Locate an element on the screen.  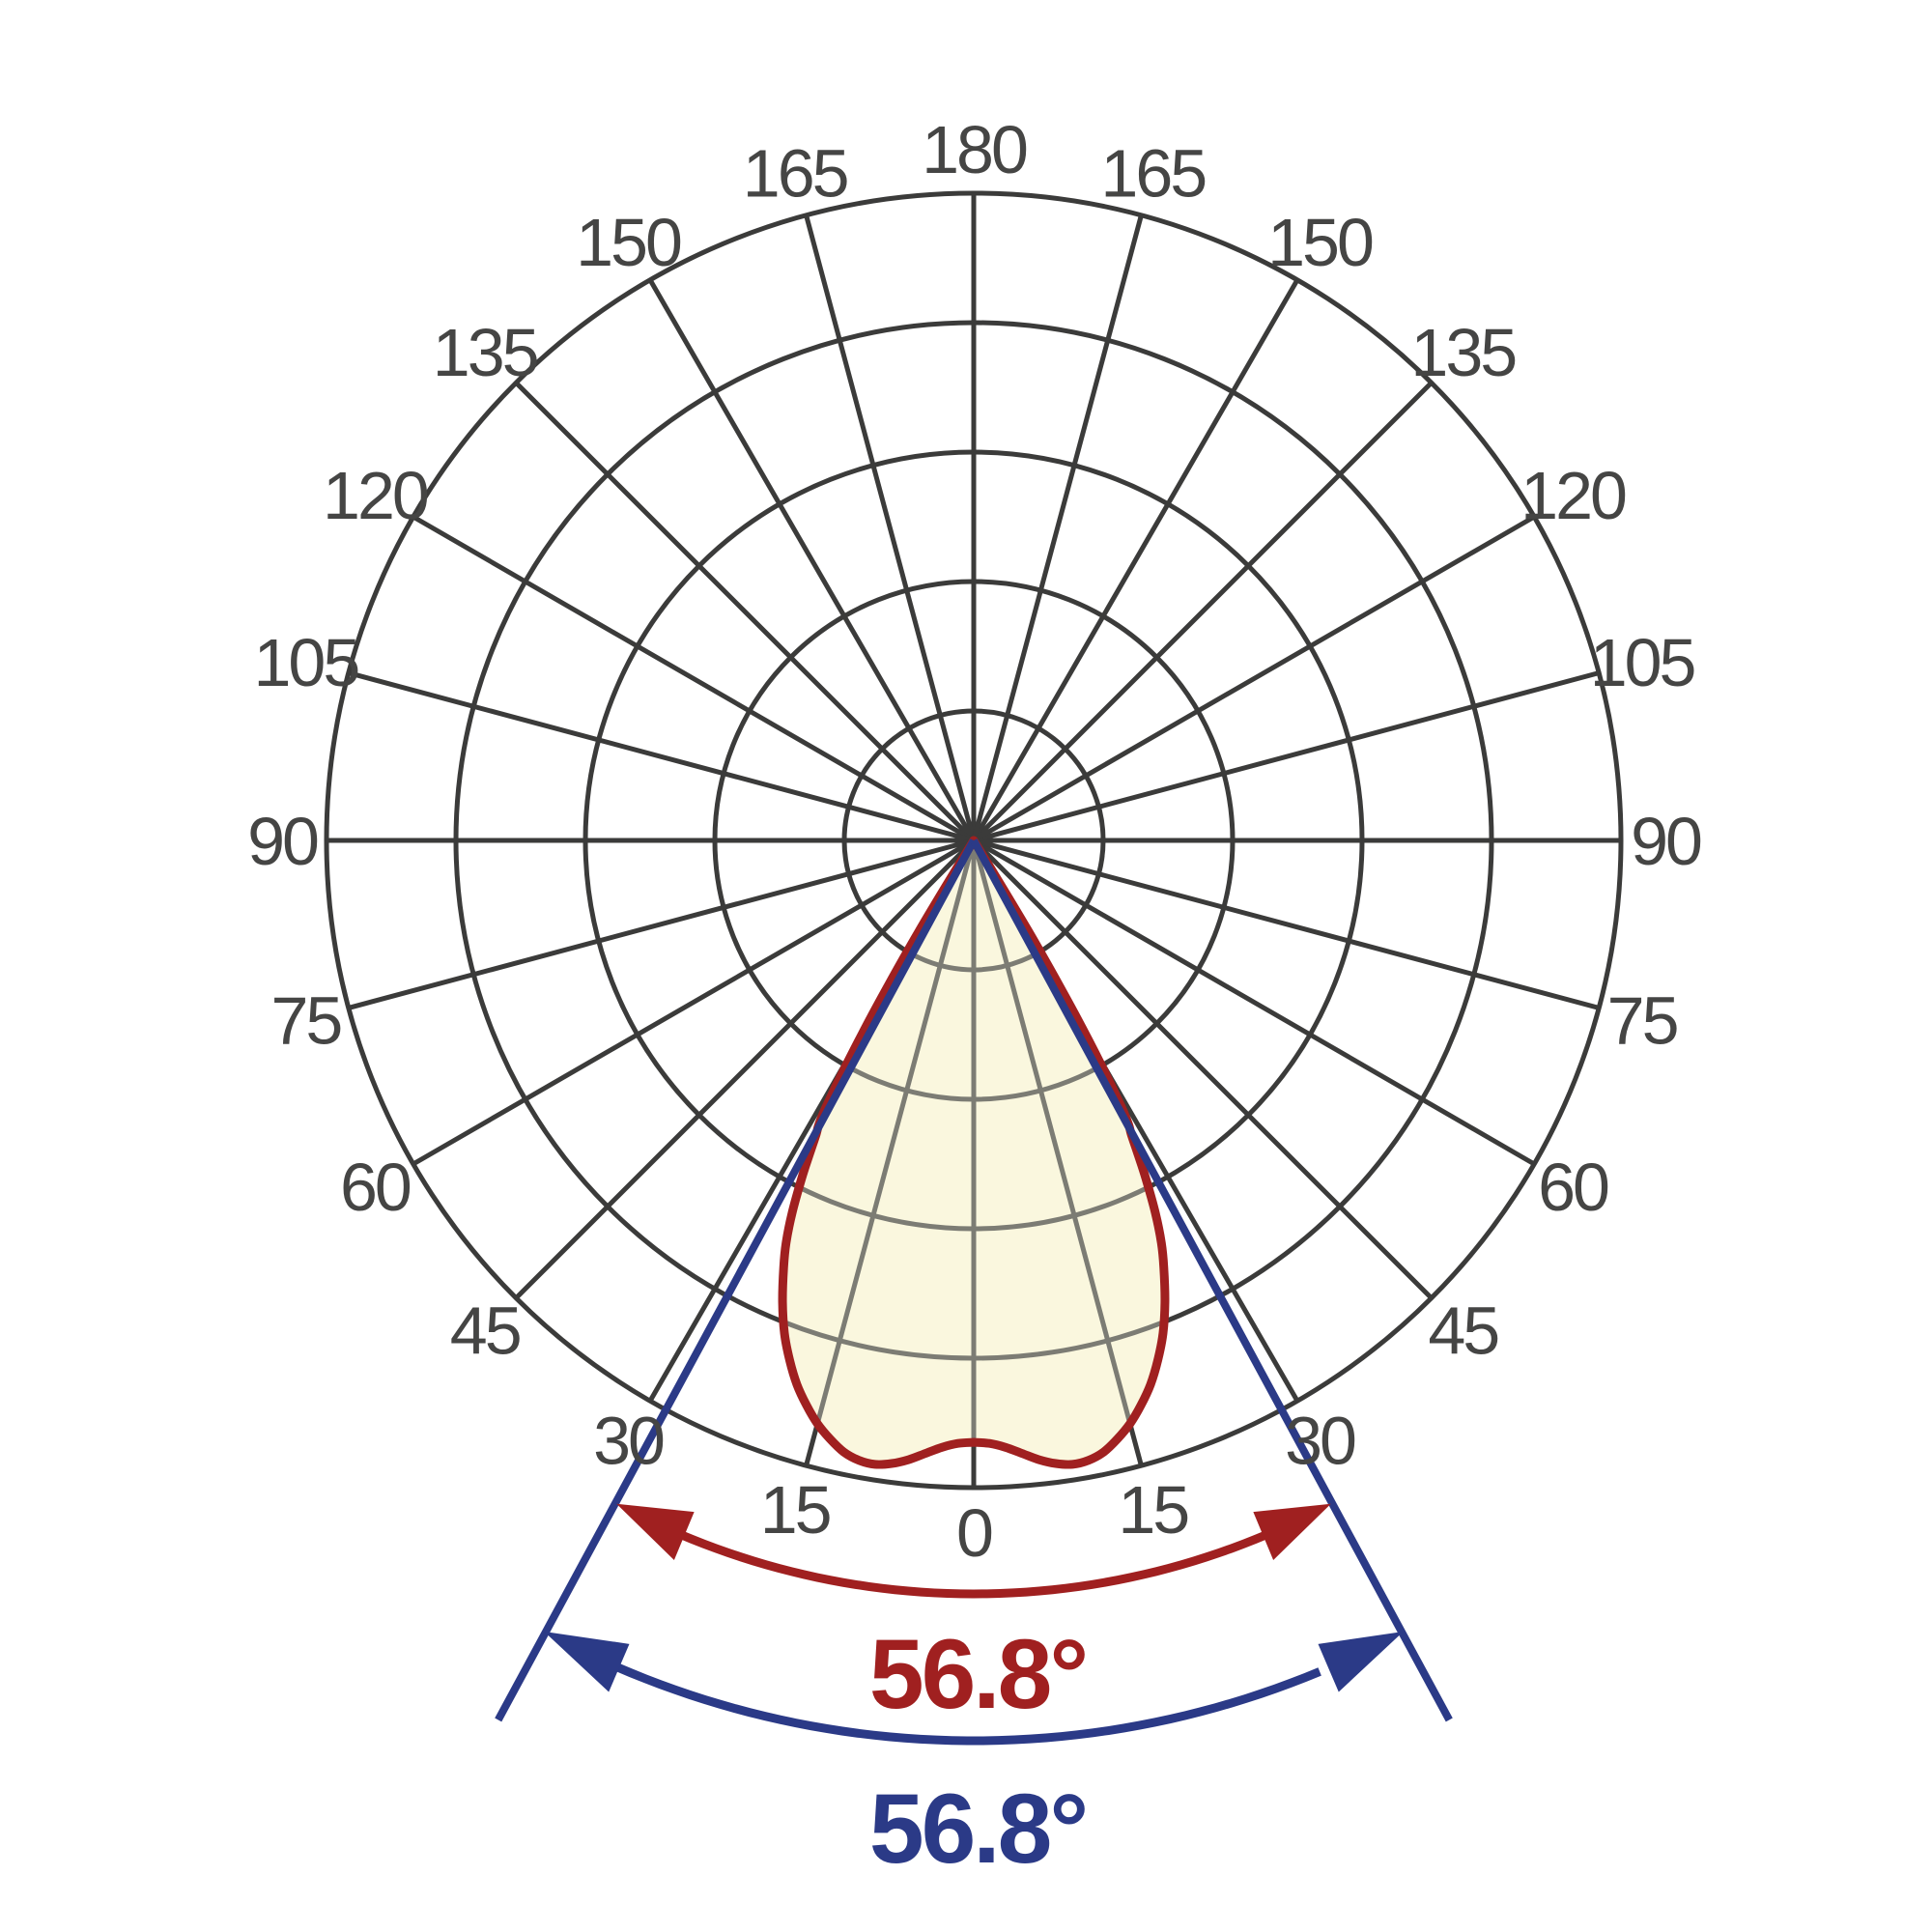
c90-beam-angle-indicator-arc is located at coordinates (967, 1704).